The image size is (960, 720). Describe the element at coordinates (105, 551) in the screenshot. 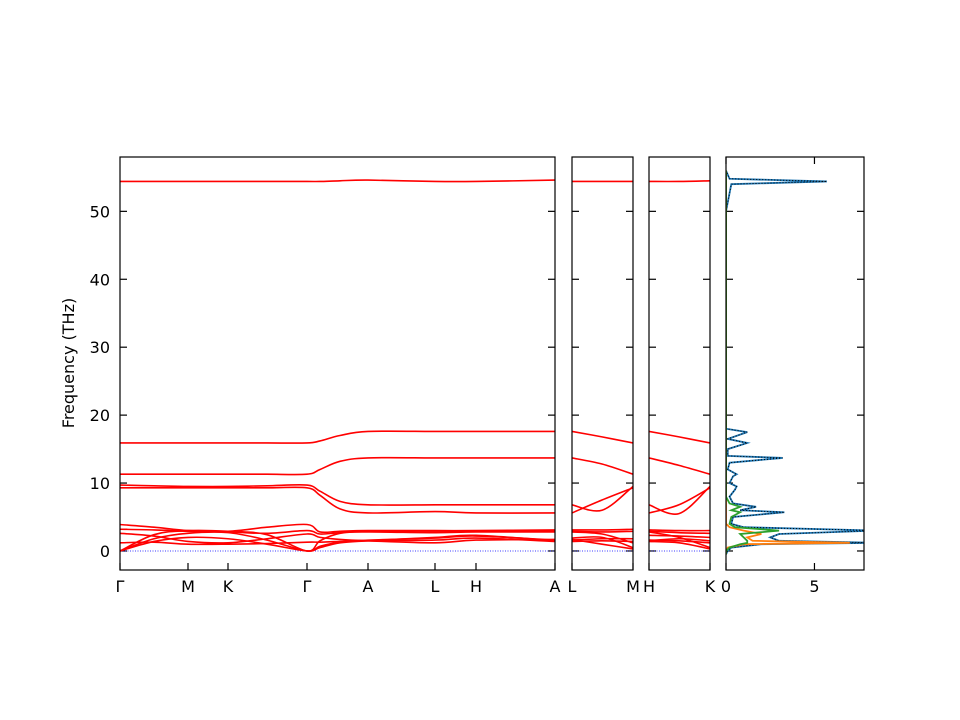

I see `y-tick-label: 0` at that location.